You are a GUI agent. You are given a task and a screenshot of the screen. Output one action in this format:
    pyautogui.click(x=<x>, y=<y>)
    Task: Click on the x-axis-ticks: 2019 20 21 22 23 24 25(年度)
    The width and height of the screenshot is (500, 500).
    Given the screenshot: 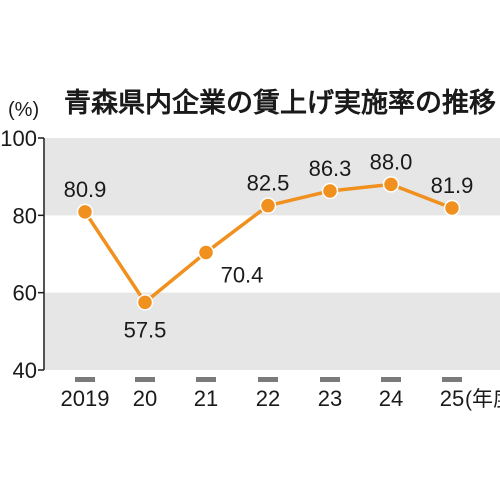 What is the action you would take?
    pyautogui.click(x=280, y=394)
    